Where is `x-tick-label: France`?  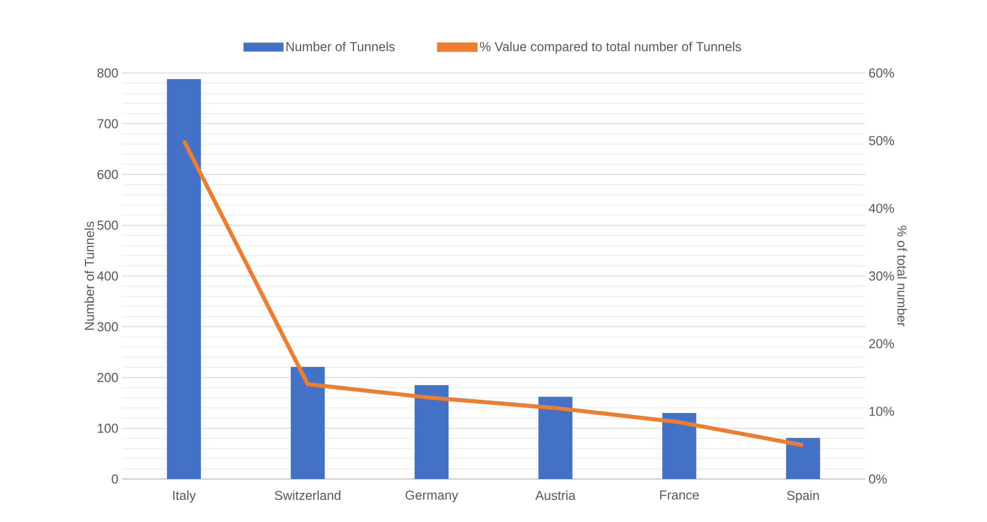
x-tick-label: France is located at coordinates (679, 495).